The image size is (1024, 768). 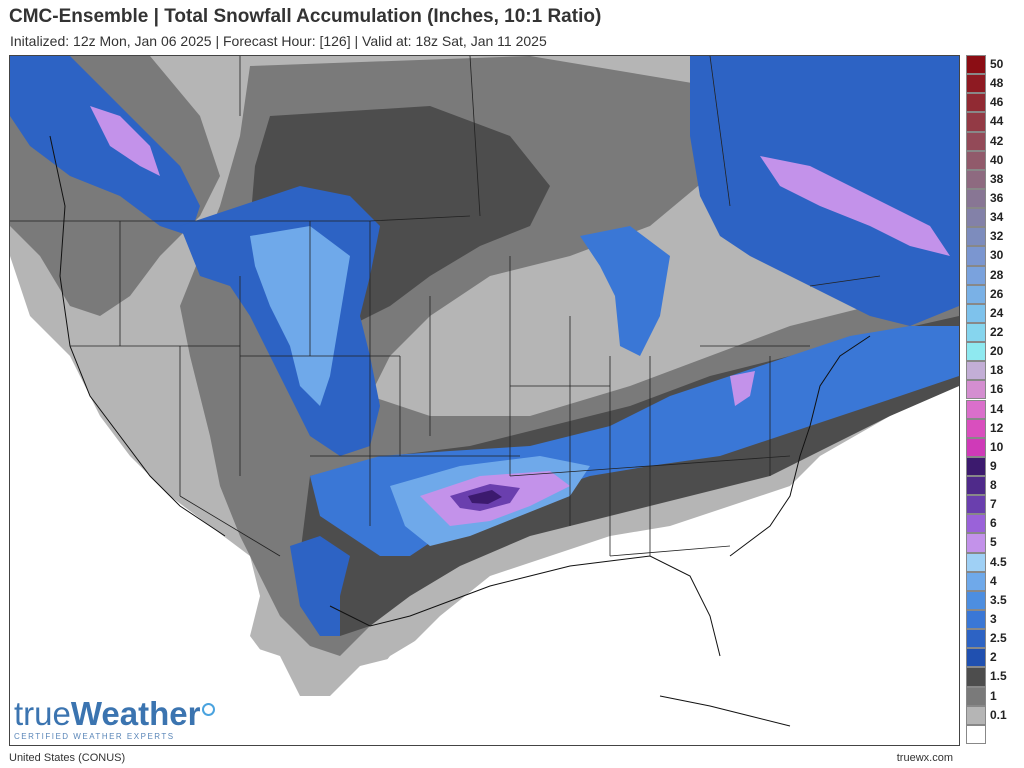 What do you see at coordinates (209, 709) in the screenshot?
I see `logo-dot-icon` at bounding box center [209, 709].